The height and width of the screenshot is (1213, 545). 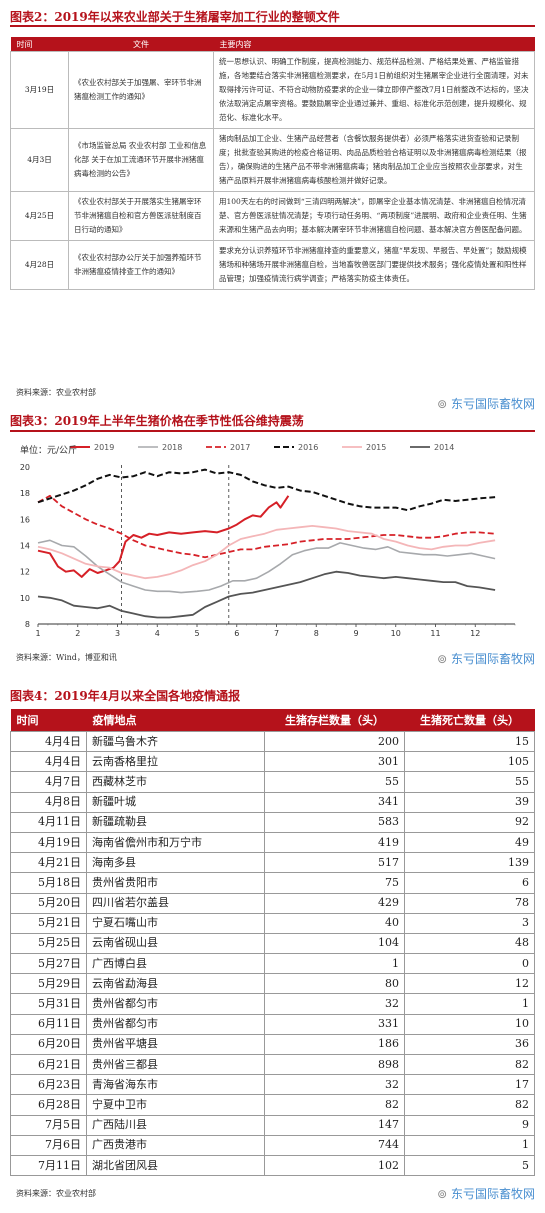 I want to click on fig4-cell-deaths: 49, so click(x=469, y=842).